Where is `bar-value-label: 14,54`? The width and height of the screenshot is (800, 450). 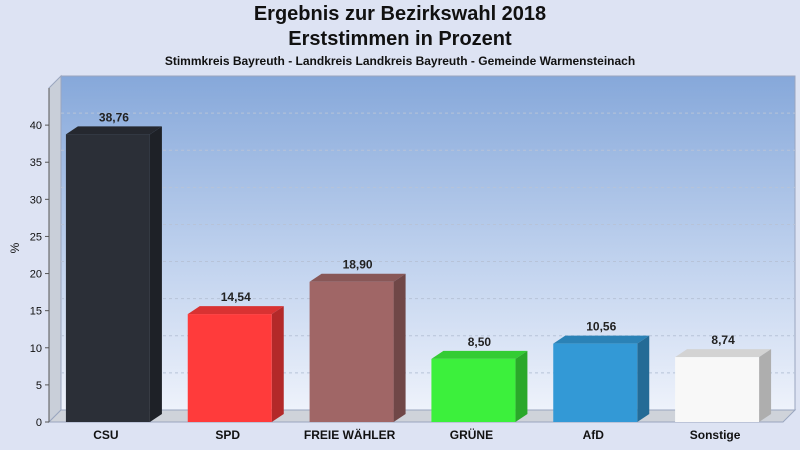 bar-value-label: 14,54 is located at coordinates (236, 297).